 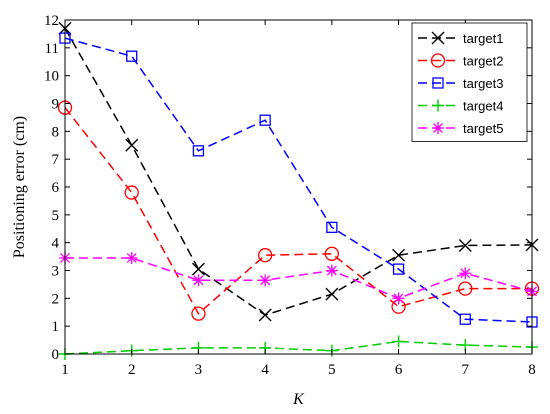 What do you see at coordinates (332, 370) in the screenshot?
I see `x-tick-label: 5` at bounding box center [332, 370].